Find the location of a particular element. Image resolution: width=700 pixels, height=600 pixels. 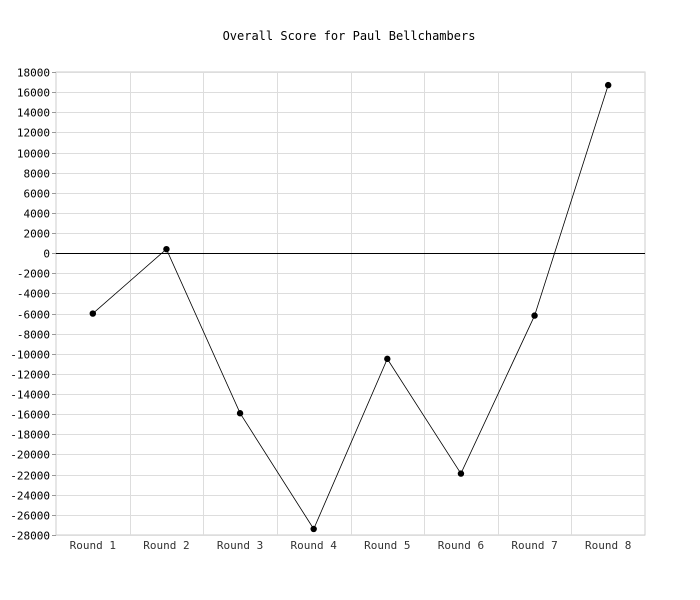

chart-title: Overall Score for Paul Bellchambers is located at coordinates (349, 36).